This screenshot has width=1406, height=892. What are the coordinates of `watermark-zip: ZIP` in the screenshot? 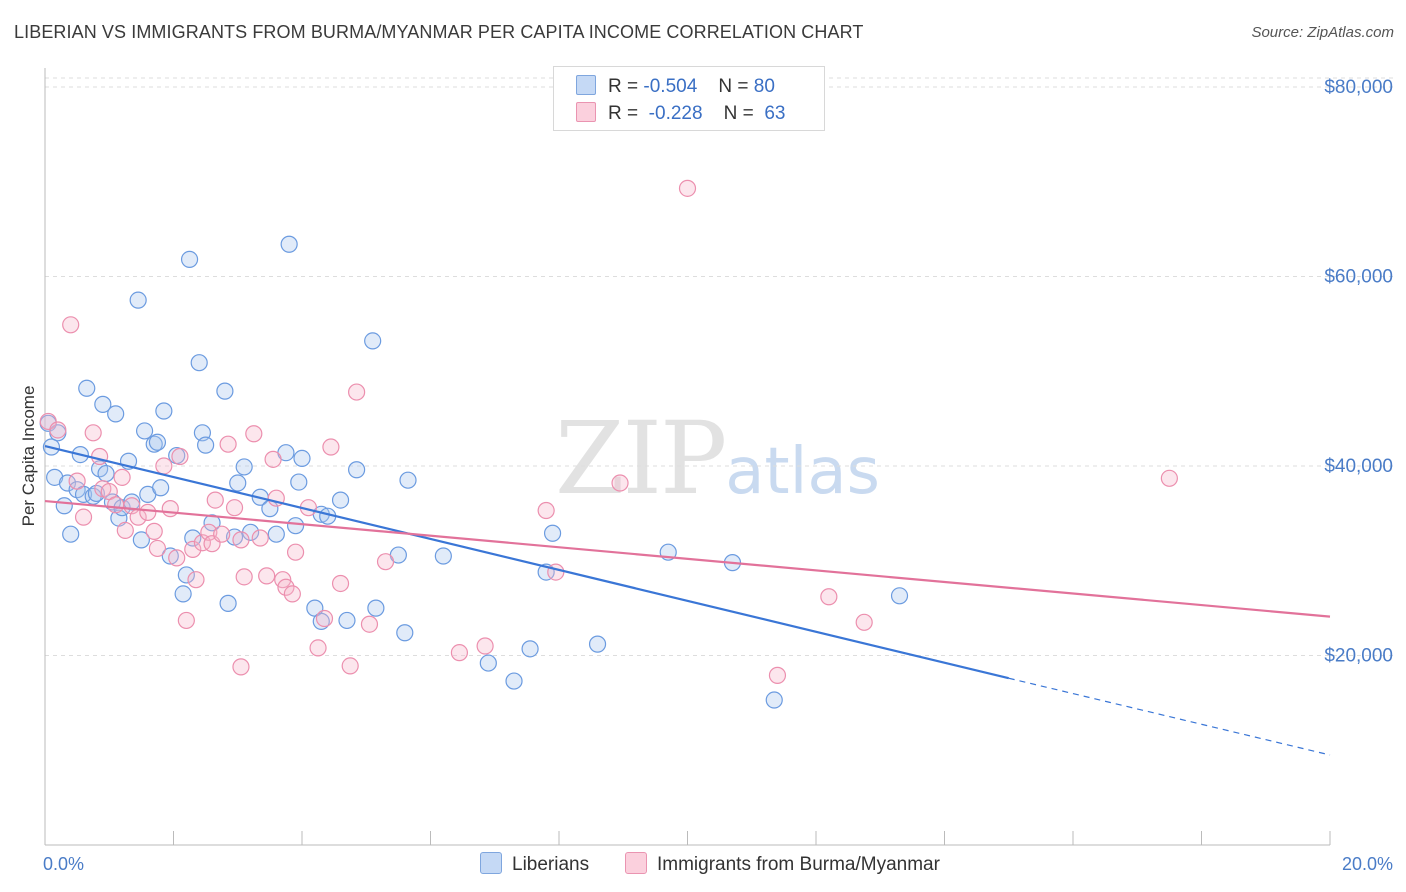 It's located at (641, 458).